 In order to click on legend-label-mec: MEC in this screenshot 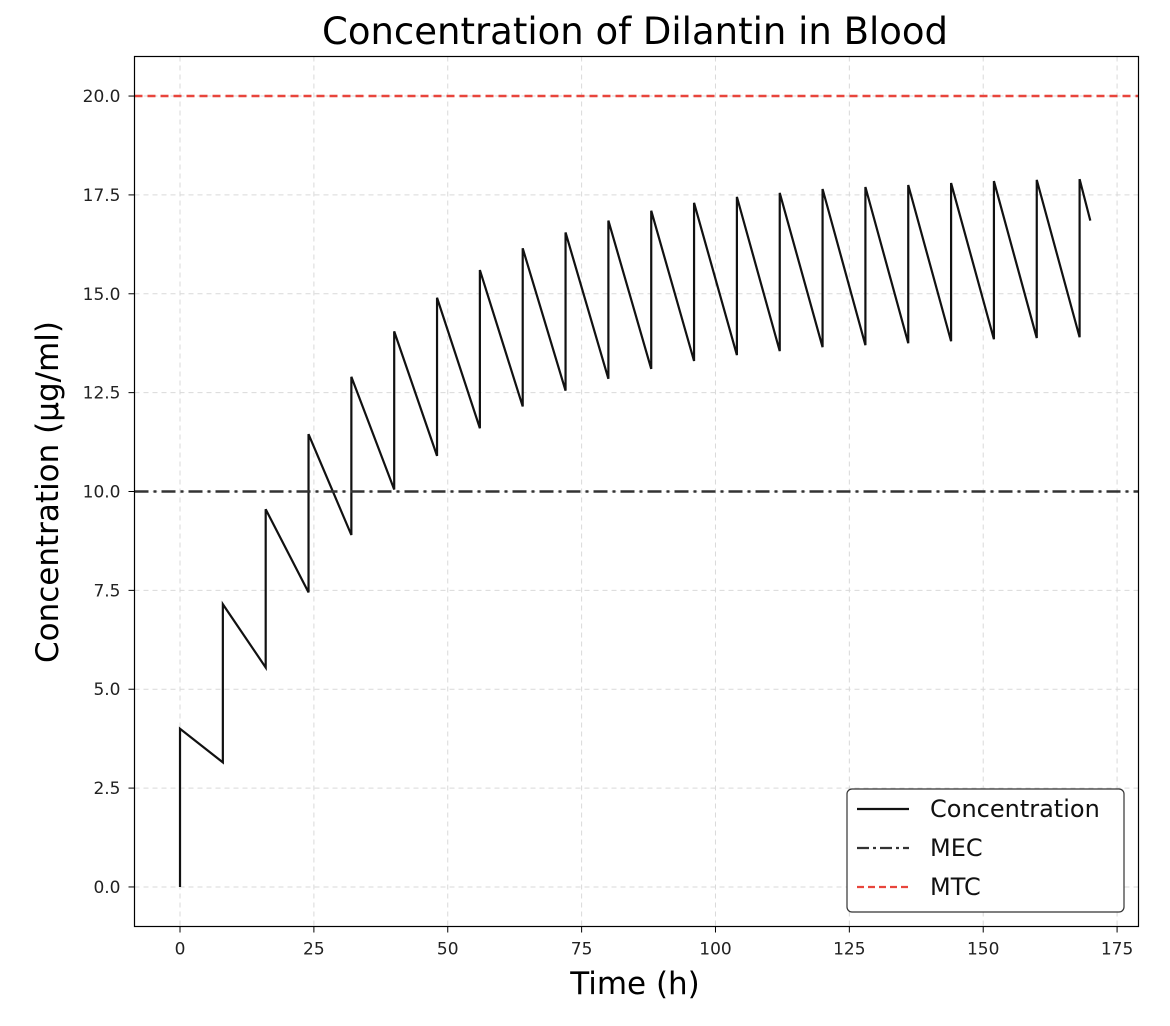, I will do `click(956, 848)`.